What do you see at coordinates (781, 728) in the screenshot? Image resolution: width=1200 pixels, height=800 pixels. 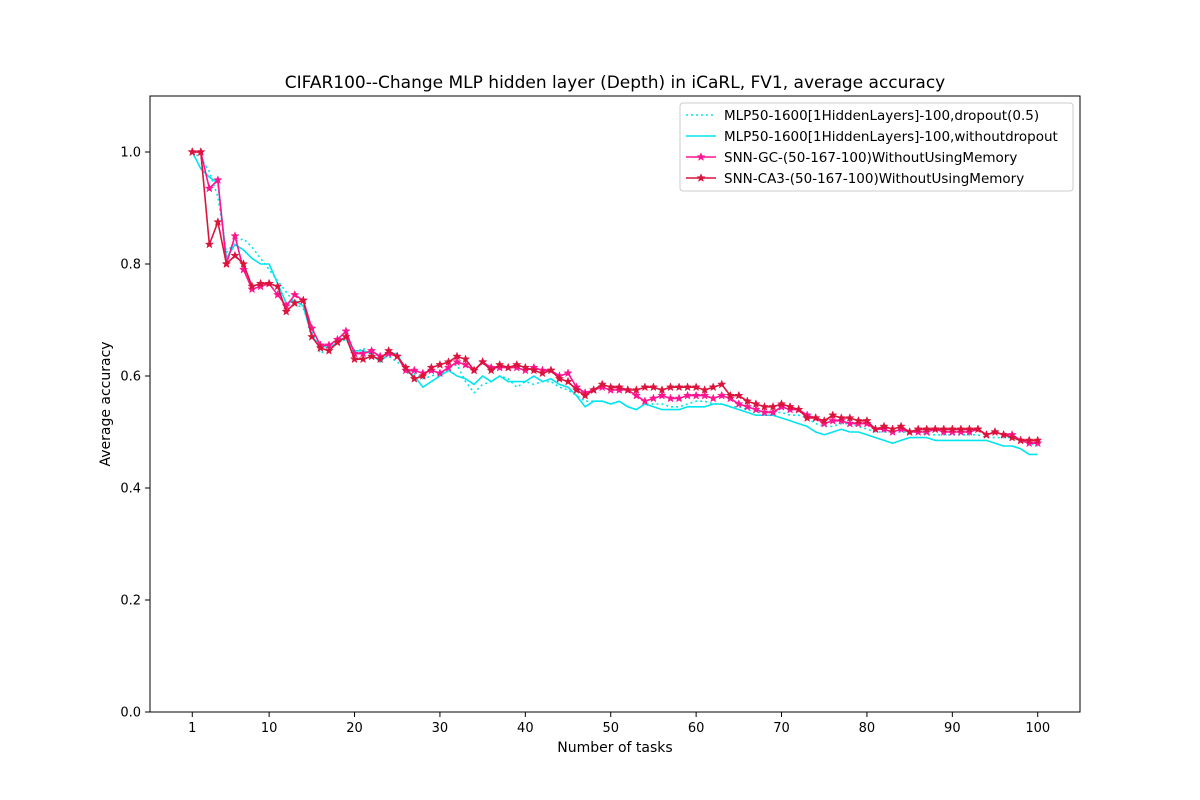 I see `x-tick-label: 70` at bounding box center [781, 728].